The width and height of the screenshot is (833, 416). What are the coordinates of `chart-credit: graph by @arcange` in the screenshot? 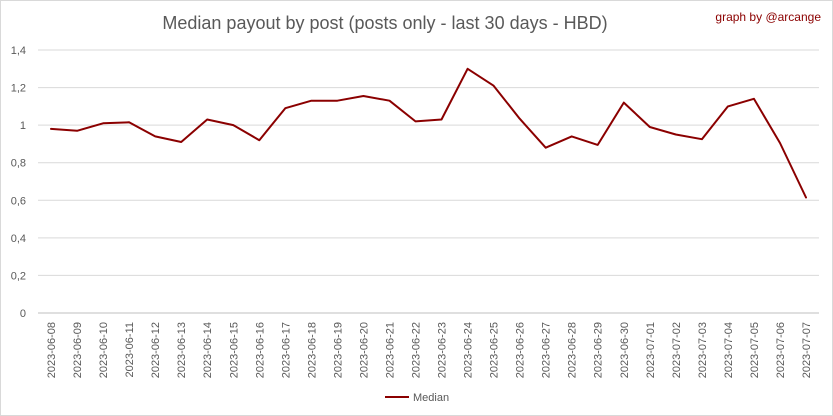 It's located at (768, 17).